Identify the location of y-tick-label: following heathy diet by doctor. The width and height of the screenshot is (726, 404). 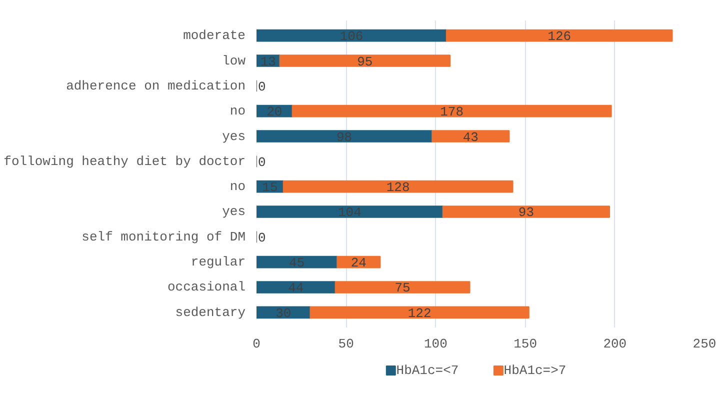
(125, 161).